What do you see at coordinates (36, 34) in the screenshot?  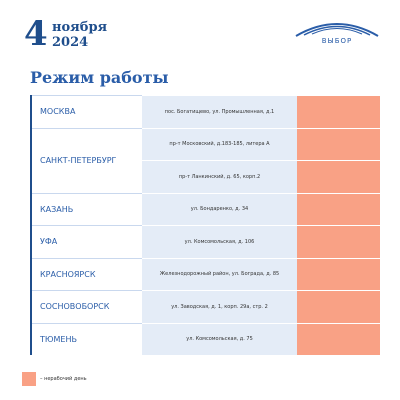 I see `day: 4` at bounding box center [36, 34].